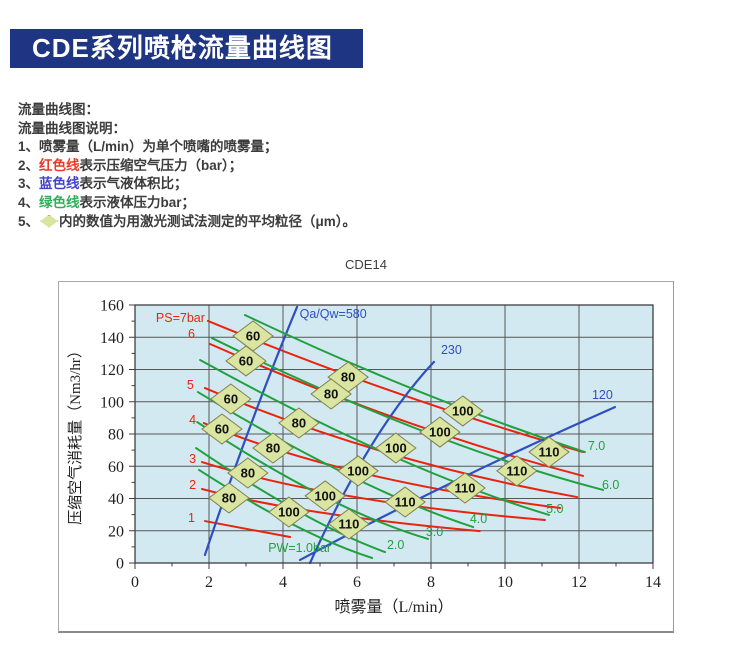 The image size is (750, 650). Describe the element at coordinates (29, 202) in the screenshot. I see `note-text: 4、` at that location.